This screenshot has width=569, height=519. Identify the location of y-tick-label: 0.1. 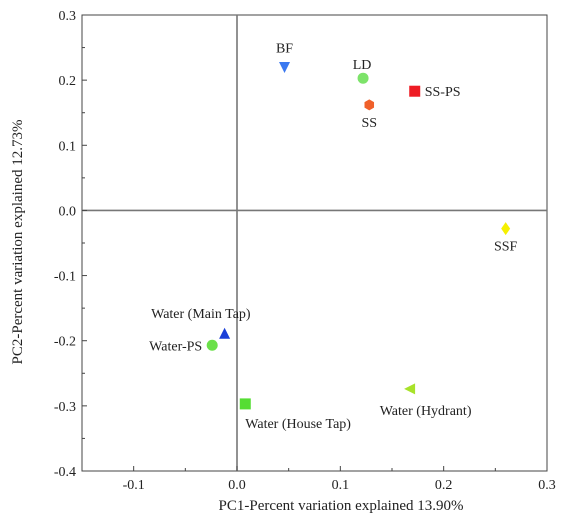
(68, 146).